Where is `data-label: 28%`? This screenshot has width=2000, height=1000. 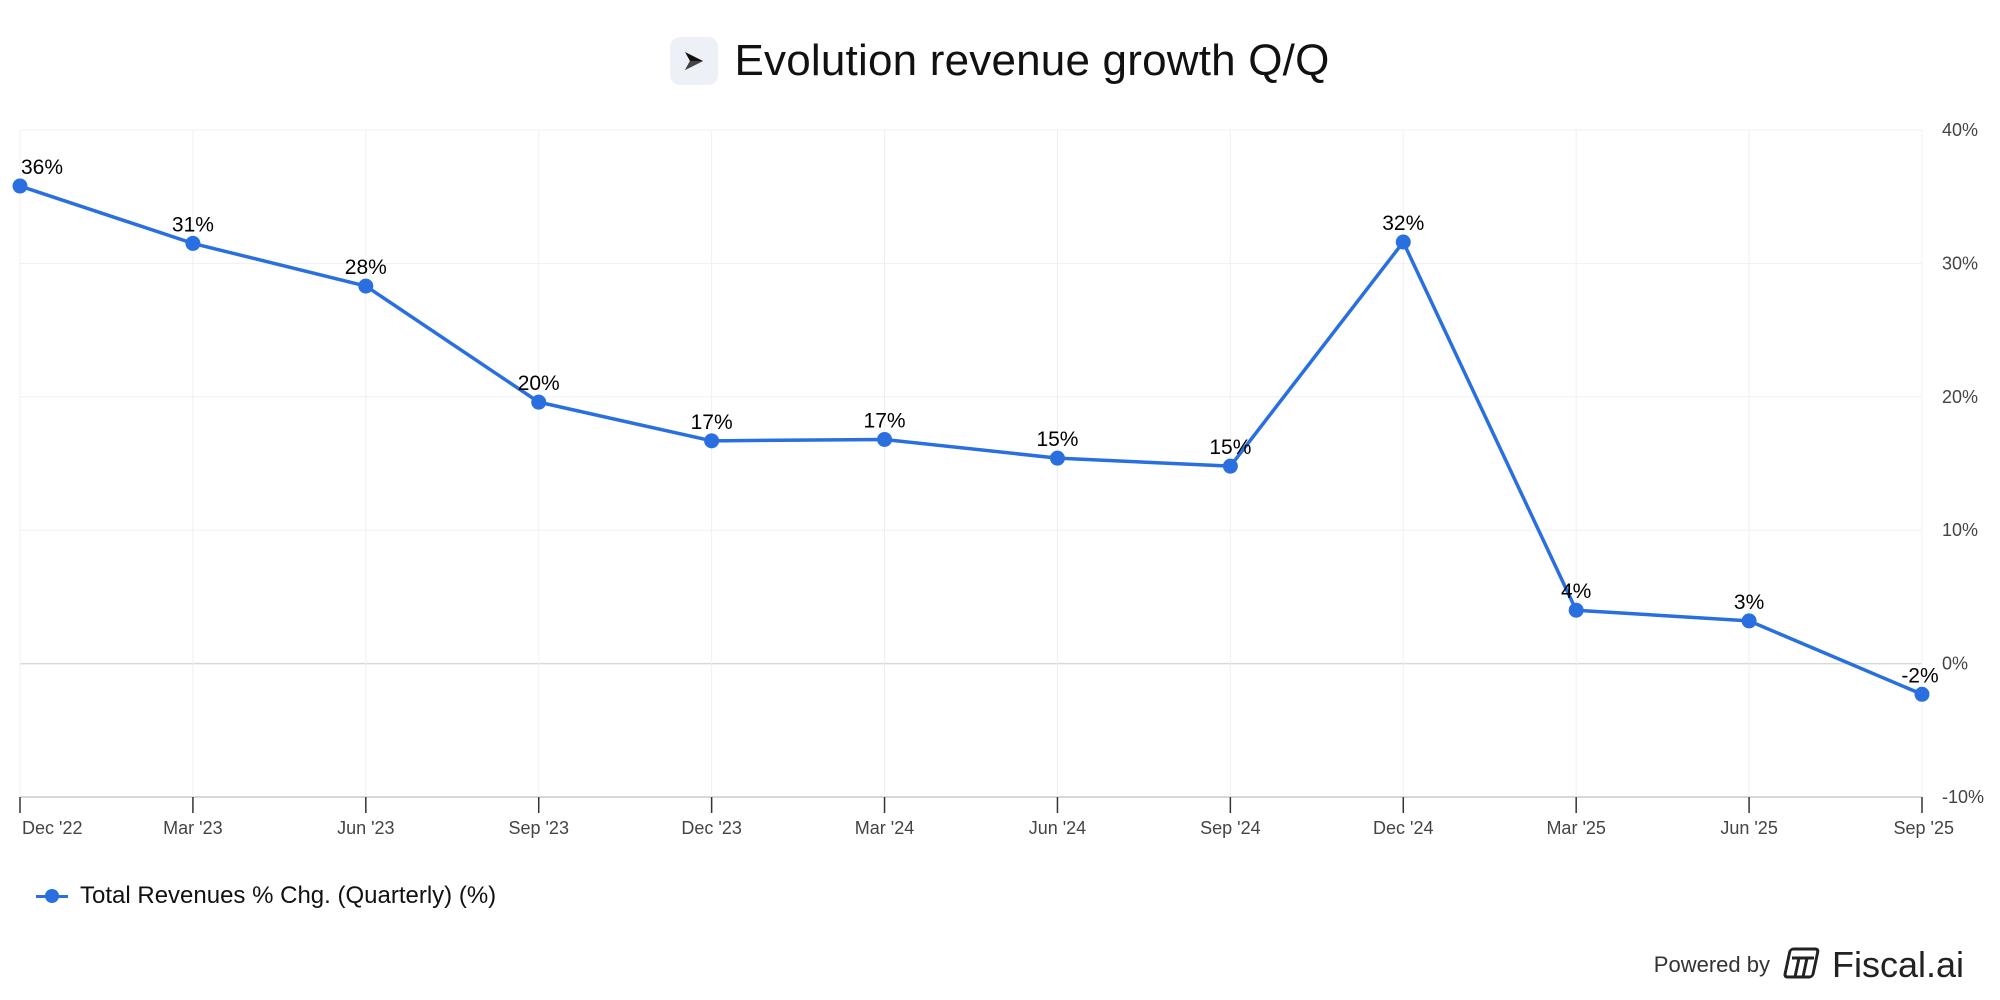
data-label: 28% is located at coordinates (366, 267).